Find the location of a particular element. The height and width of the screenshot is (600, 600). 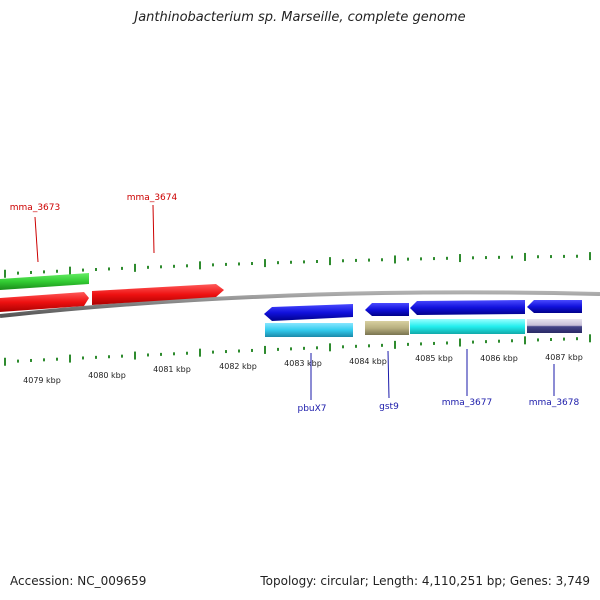

gene-label-gst9: gst9 is located at coordinates (389, 407).